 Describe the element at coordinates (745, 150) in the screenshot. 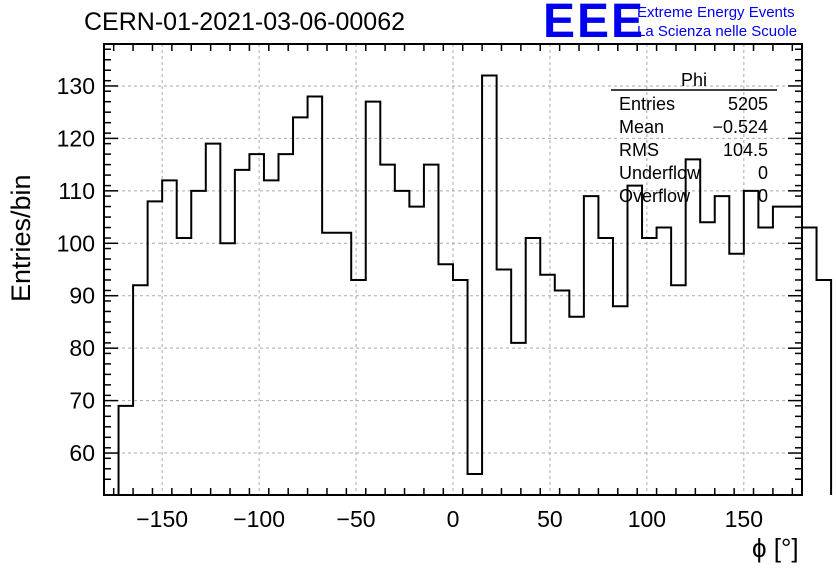

I see `stats-value: 104.5` at that location.